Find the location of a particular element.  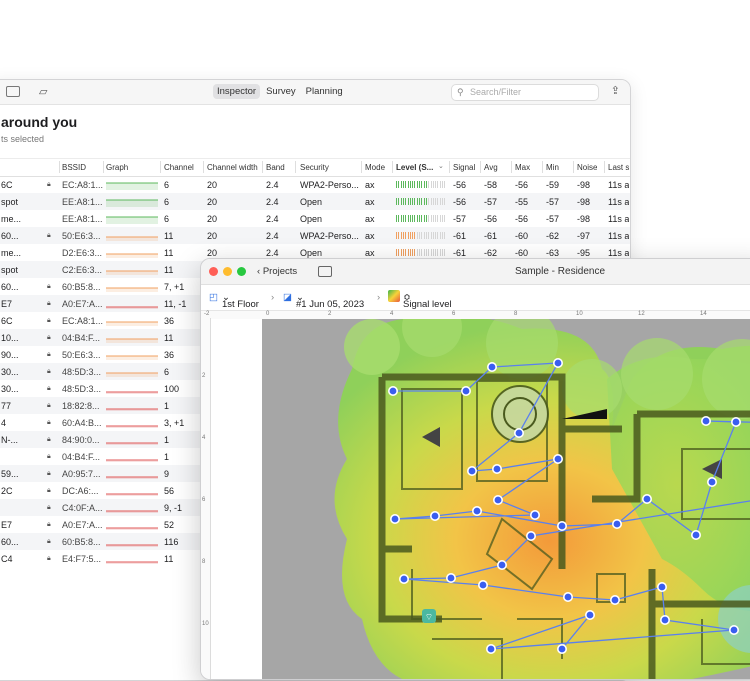

security-cell: Open is located at coordinates (311, 219).